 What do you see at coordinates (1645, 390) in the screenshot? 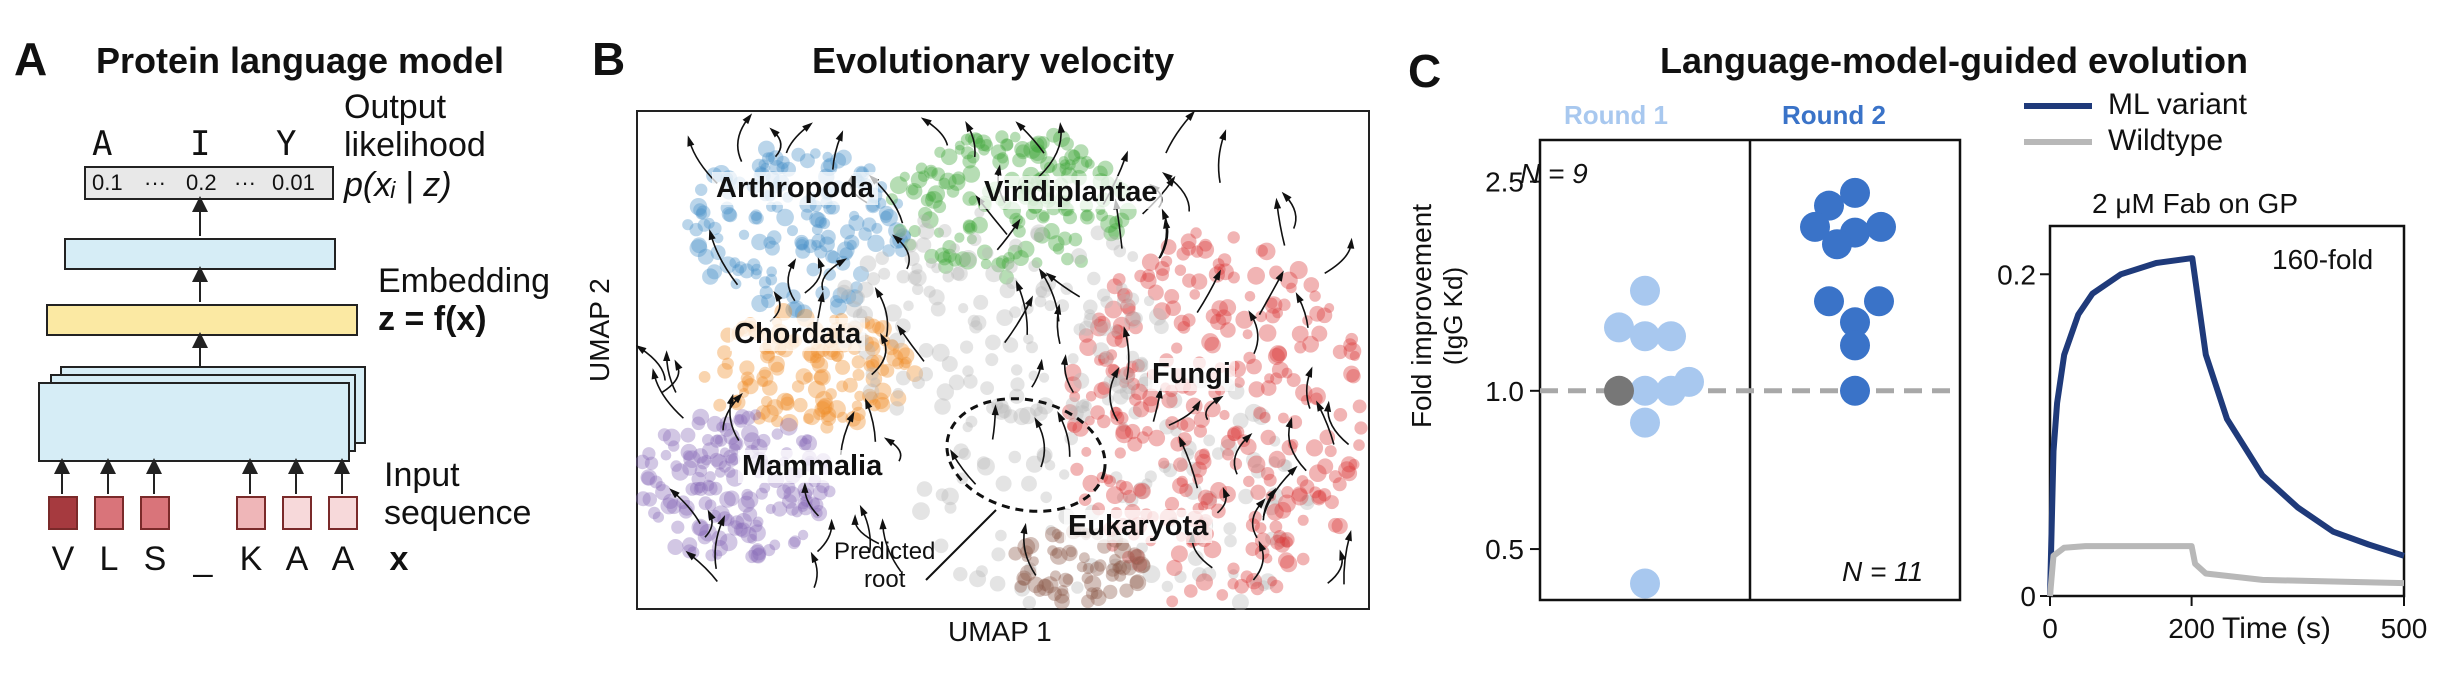
I see `round1-point` at bounding box center [1645, 390].